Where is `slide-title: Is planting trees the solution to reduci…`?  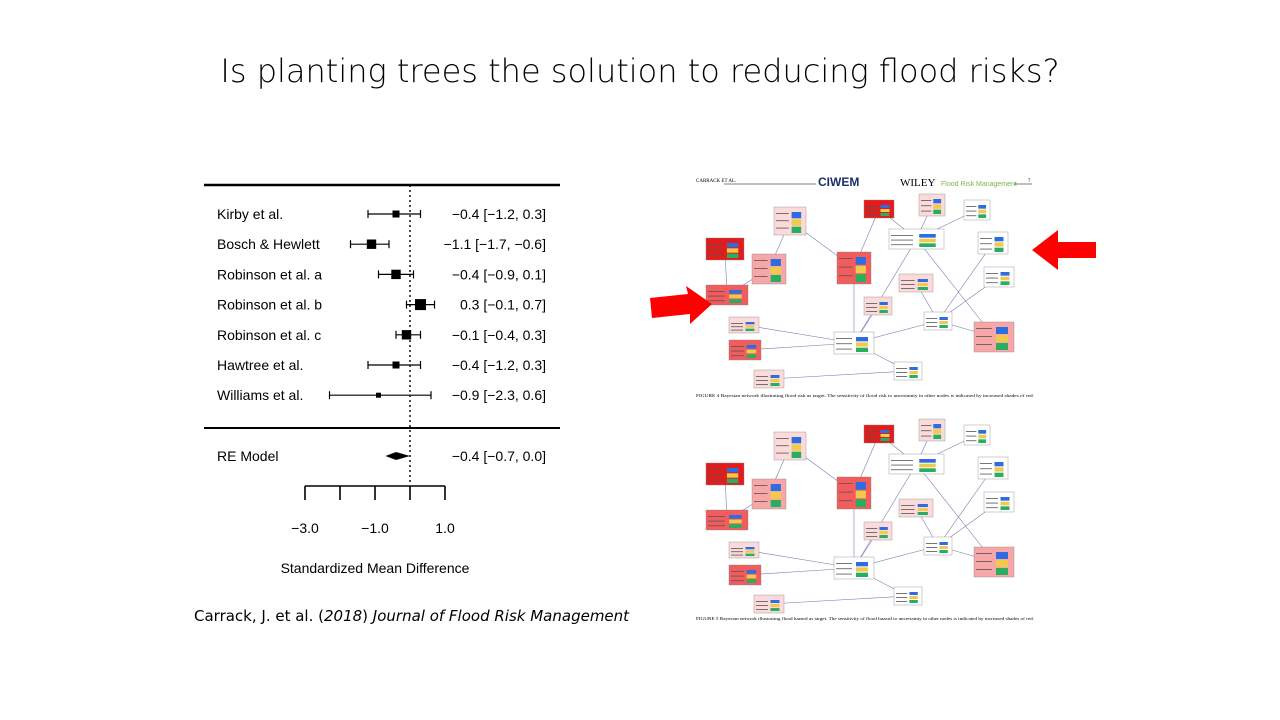 slide-title: Is planting trees the solution to reduci… is located at coordinates (640, 71).